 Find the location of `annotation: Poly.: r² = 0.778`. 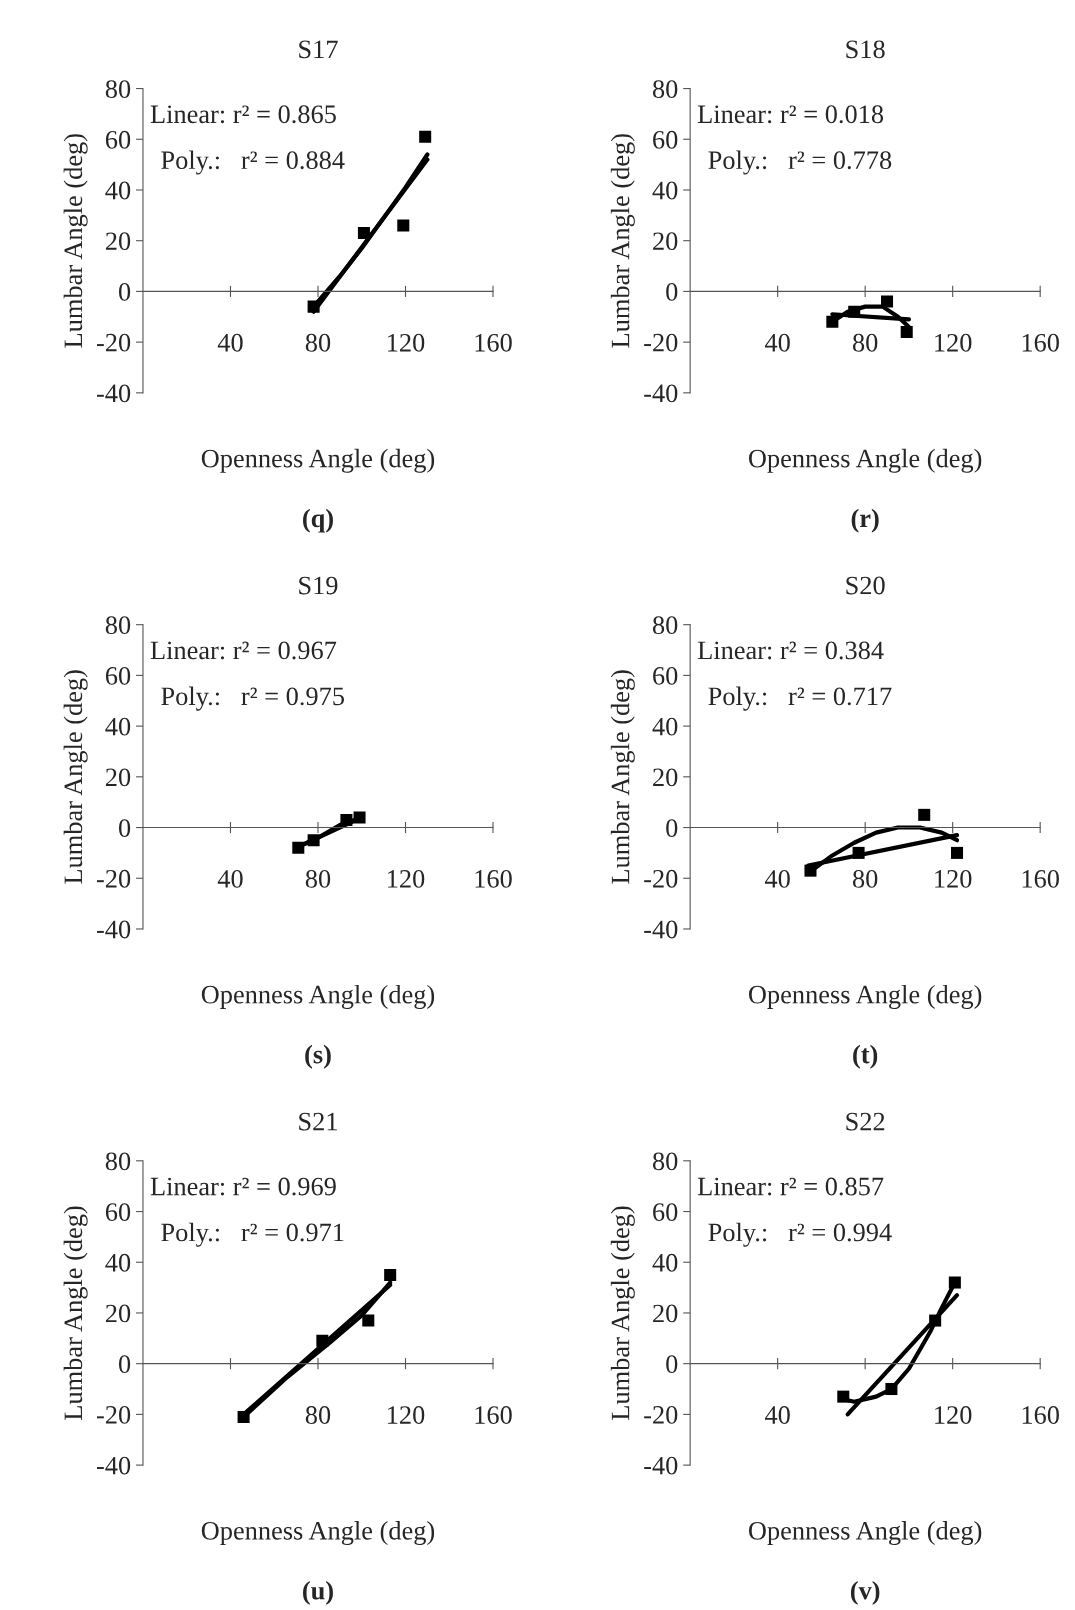

annotation: Poly.: r² = 0.778 is located at coordinates (800, 162).